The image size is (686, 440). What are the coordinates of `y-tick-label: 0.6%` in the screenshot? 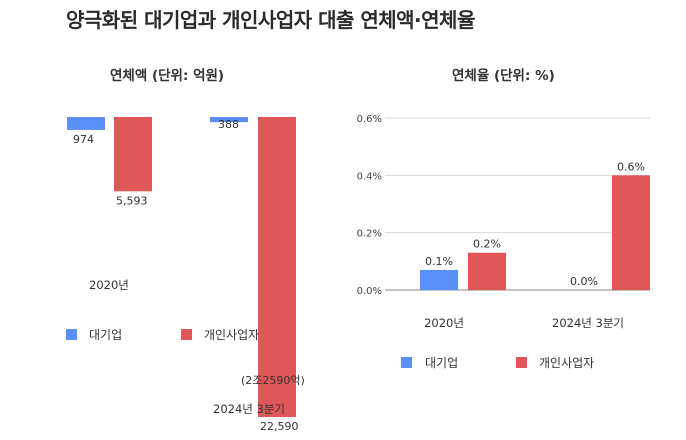 It's located at (369, 119).